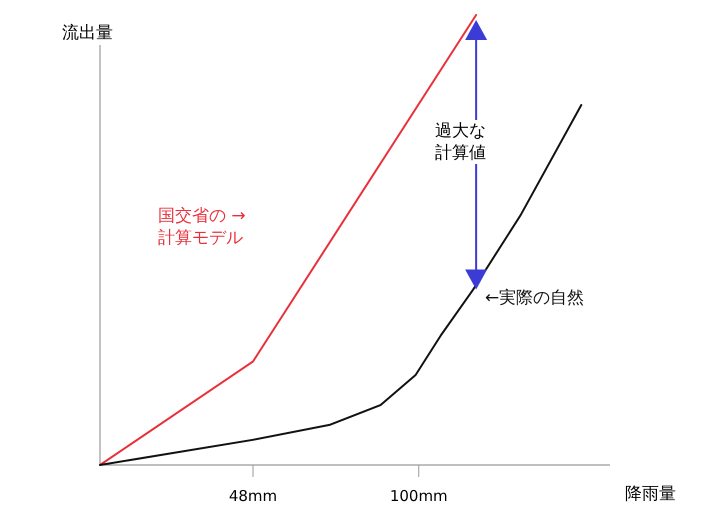 This screenshot has height=513, width=710. What do you see at coordinates (87, 33) in the screenshot?
I see `y-axis-title: 流出量` at bounding box center [87, 33].